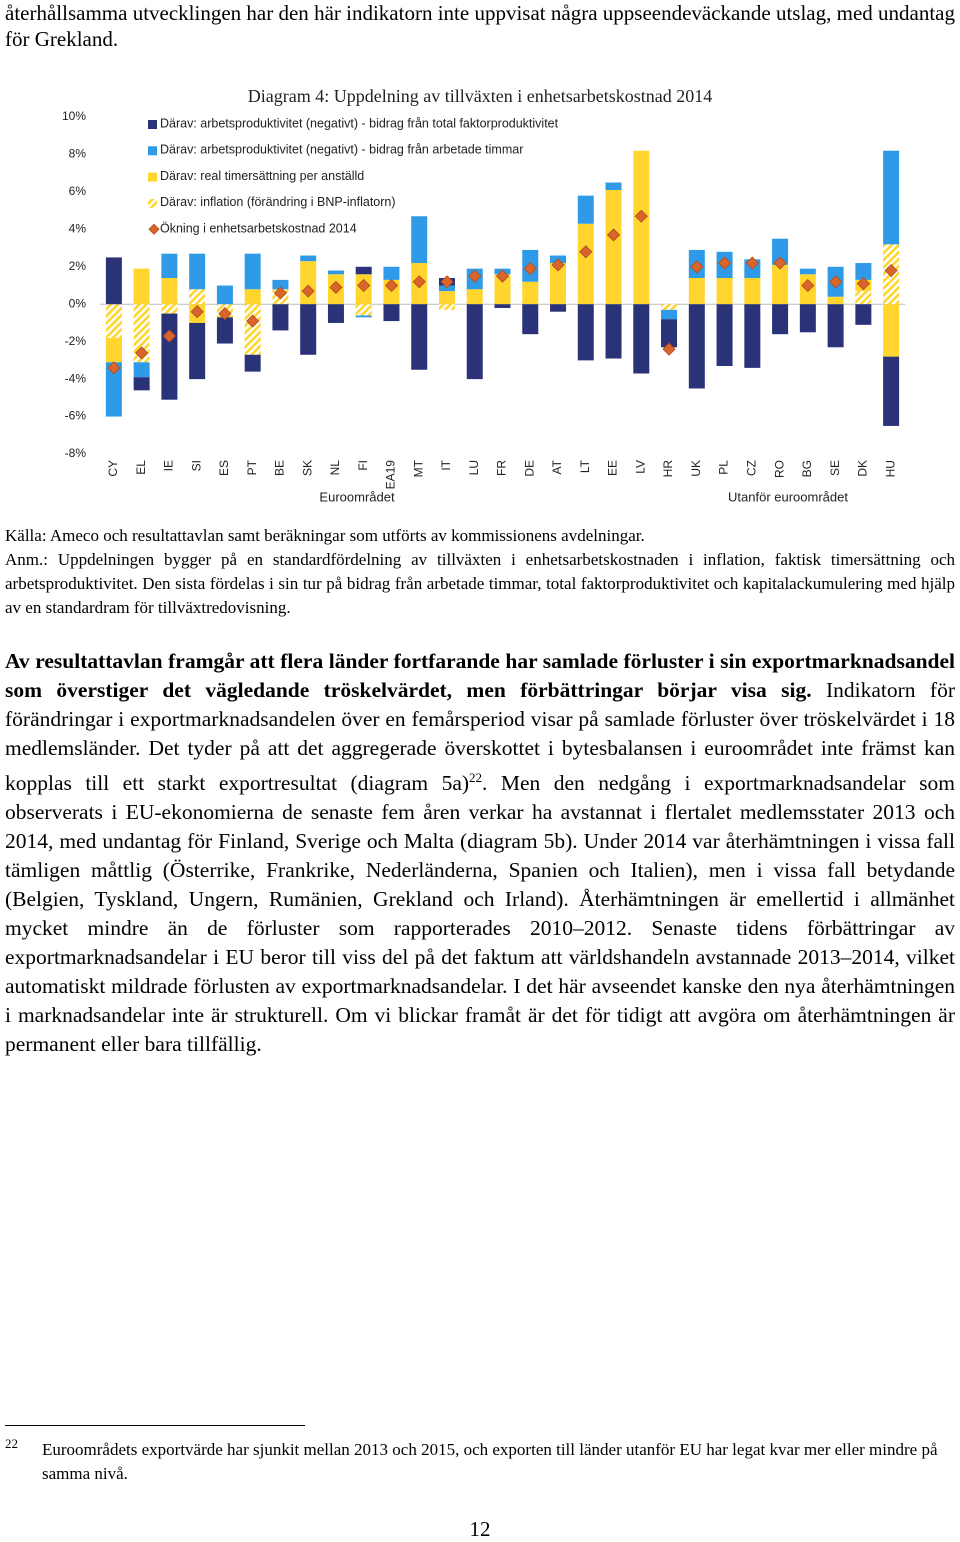 This screenshot has width=960, height=1542. Describe the element at coordinates (357, 496) in the screenshot. I see `group-label: Euroområdet` at that location.